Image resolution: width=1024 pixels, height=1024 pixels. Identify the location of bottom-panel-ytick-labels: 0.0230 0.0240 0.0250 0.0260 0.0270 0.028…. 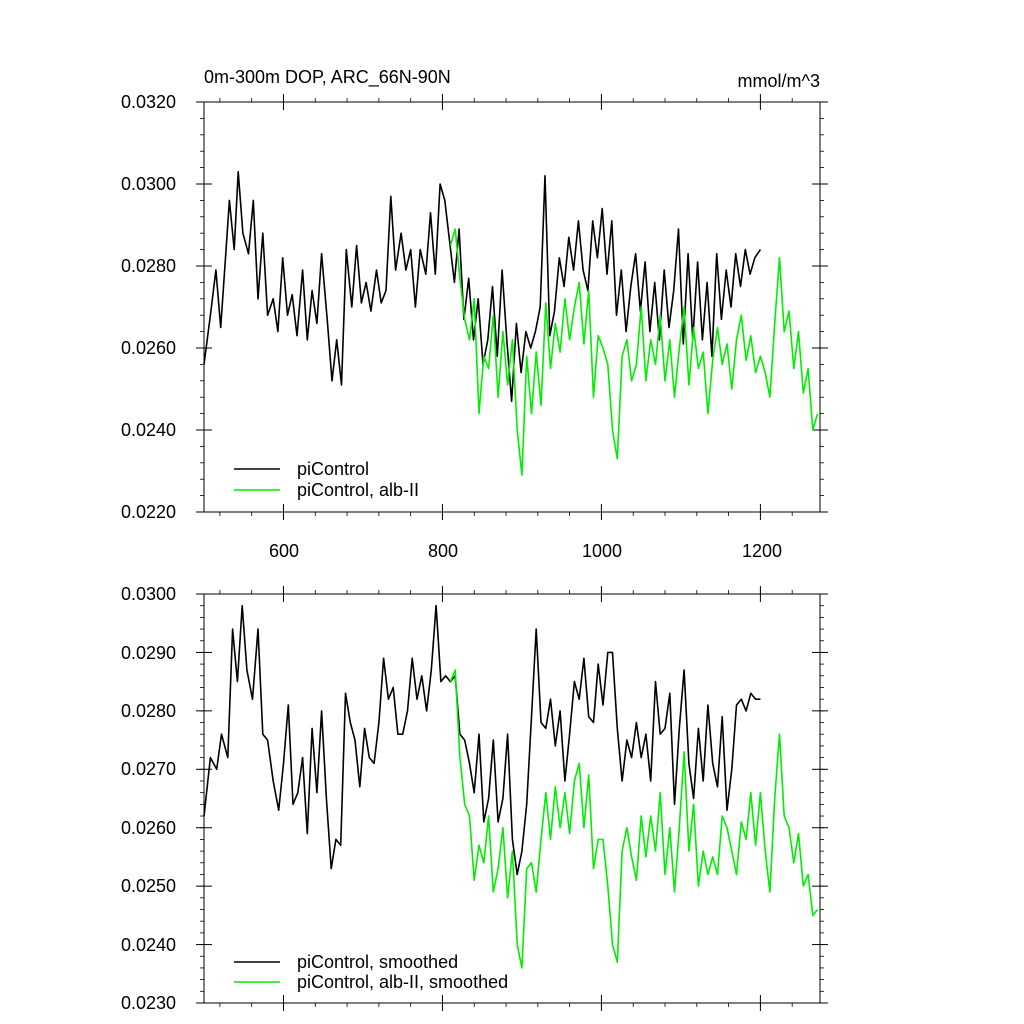
(148, 798).